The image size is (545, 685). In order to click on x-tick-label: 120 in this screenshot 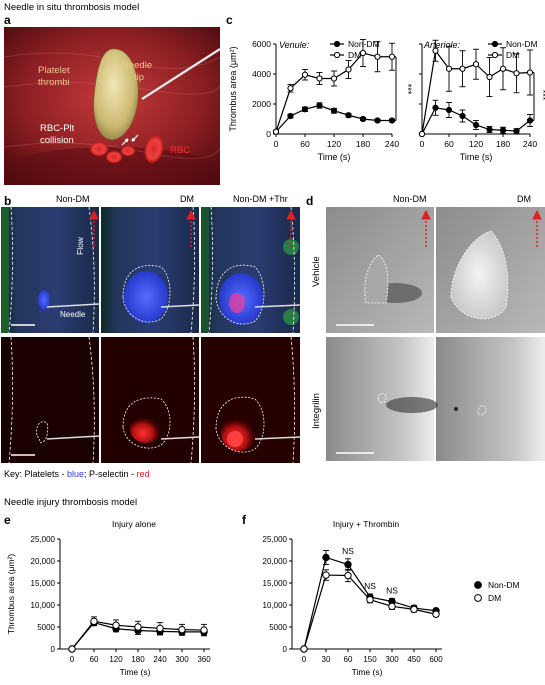, I will do `click(334, 144)`.